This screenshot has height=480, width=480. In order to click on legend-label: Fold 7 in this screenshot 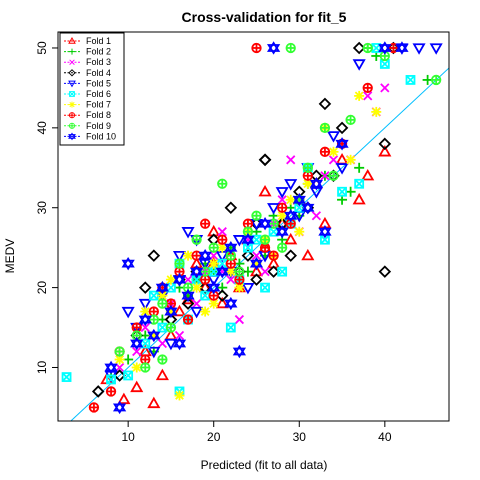, I will do `click(98, 105)`.